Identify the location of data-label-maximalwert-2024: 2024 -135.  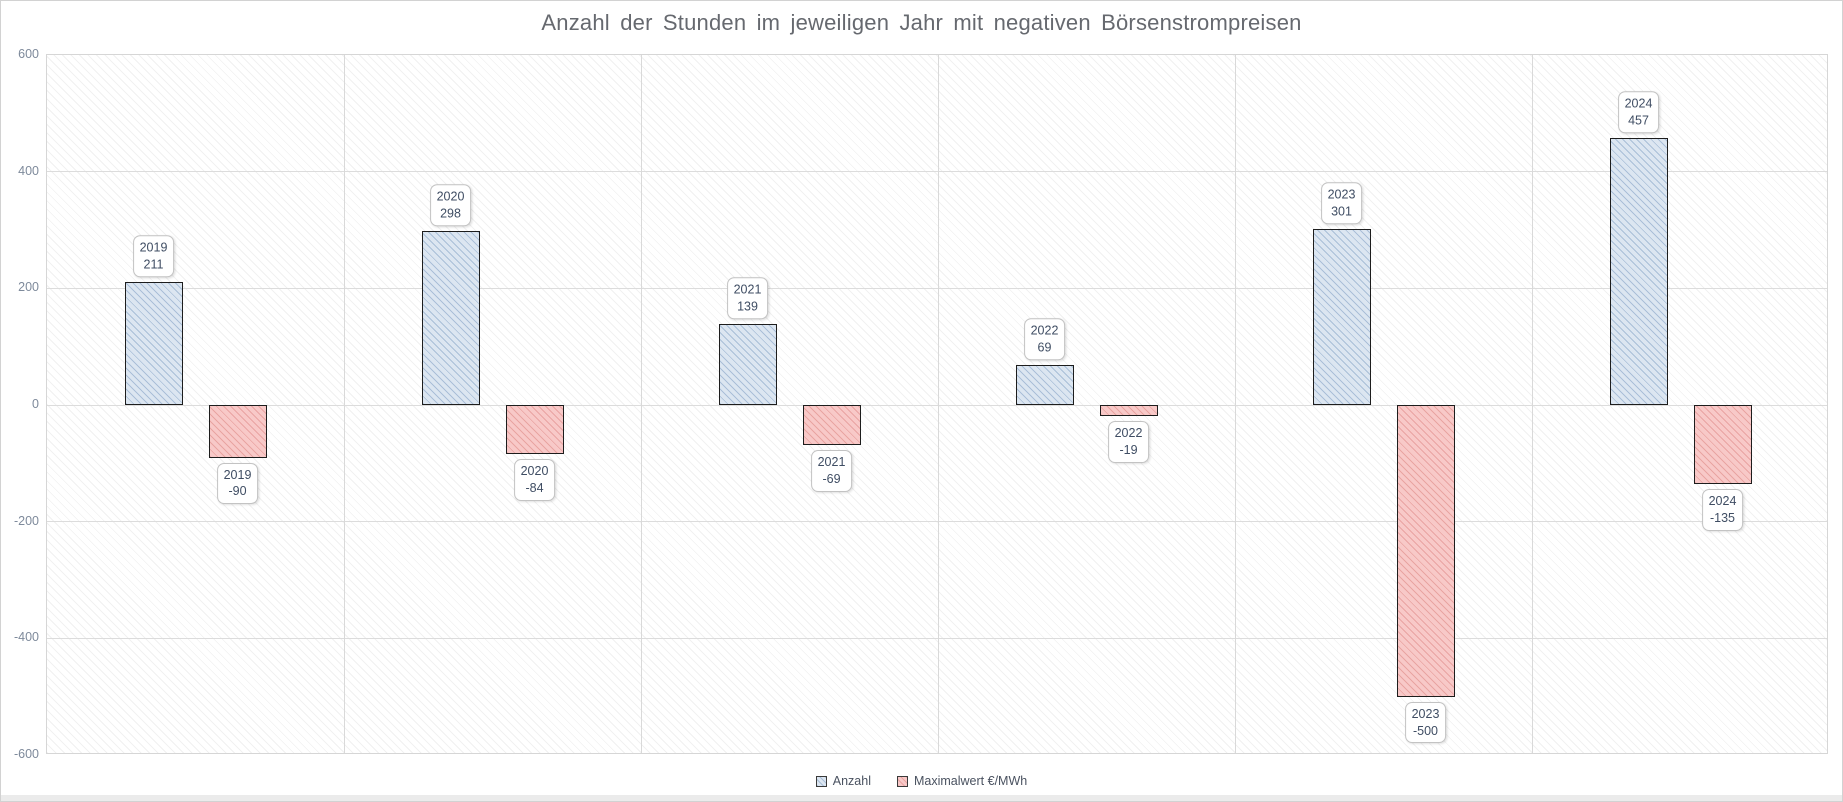
(1722, 509).